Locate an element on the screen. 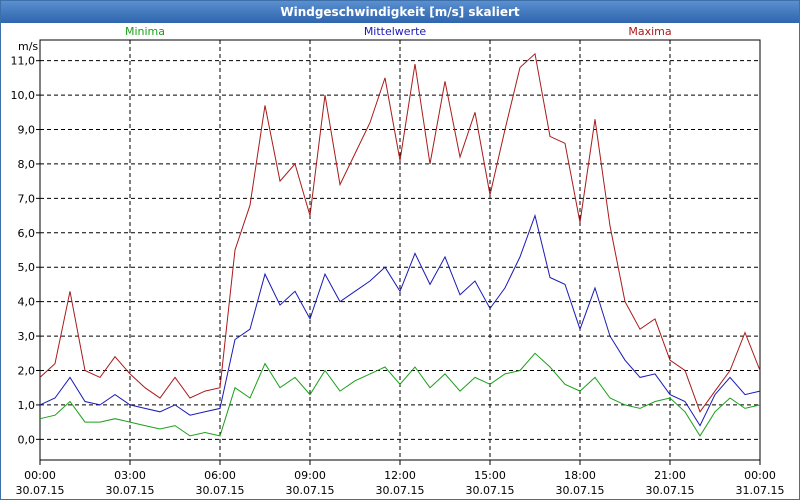 Image resolution: width=800 pixels, height=500 pixels. y-tick-label: 7,0 is located at coordinates (27, 198).